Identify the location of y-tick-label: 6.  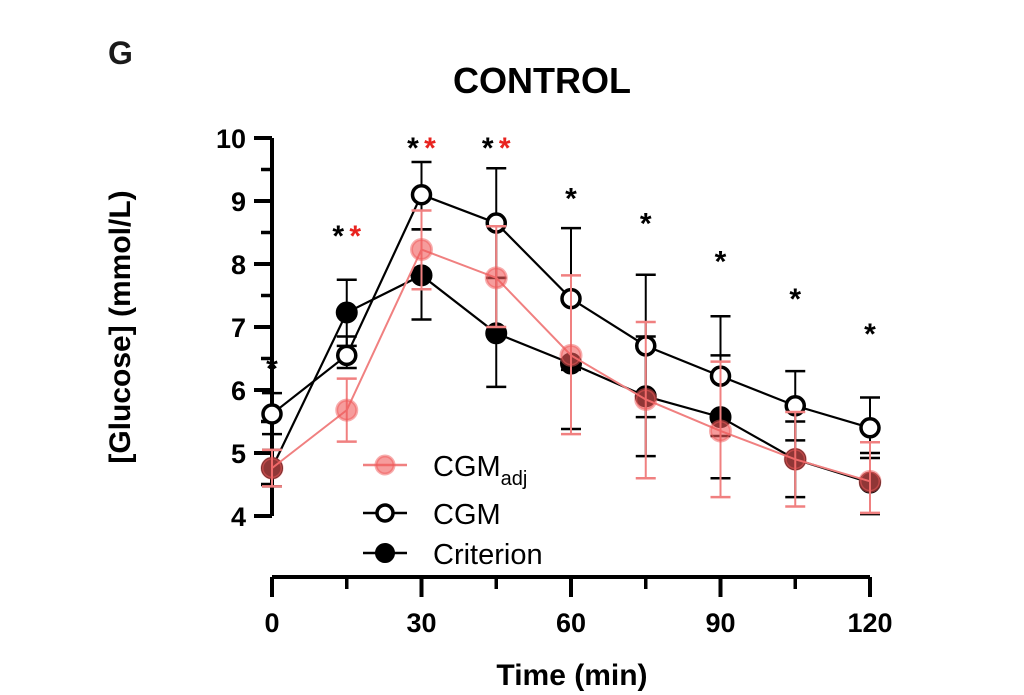
(238, 391).